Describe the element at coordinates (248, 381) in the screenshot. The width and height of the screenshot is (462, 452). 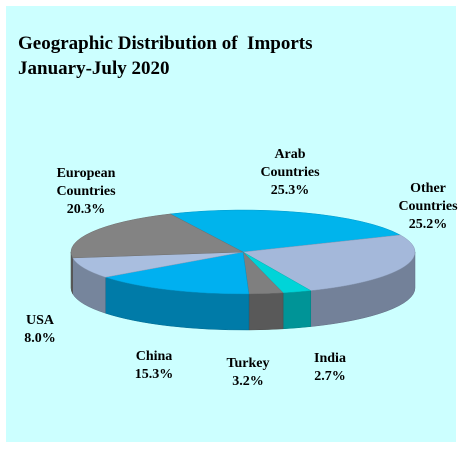
I see `value-label: 3.2%` at that location.